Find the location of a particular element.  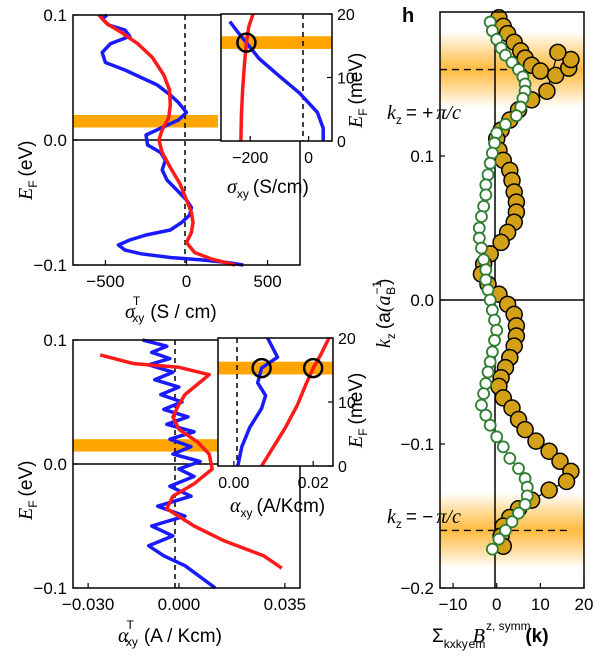

x-tick-label: −0.030 is located at coordinates (88, 604).